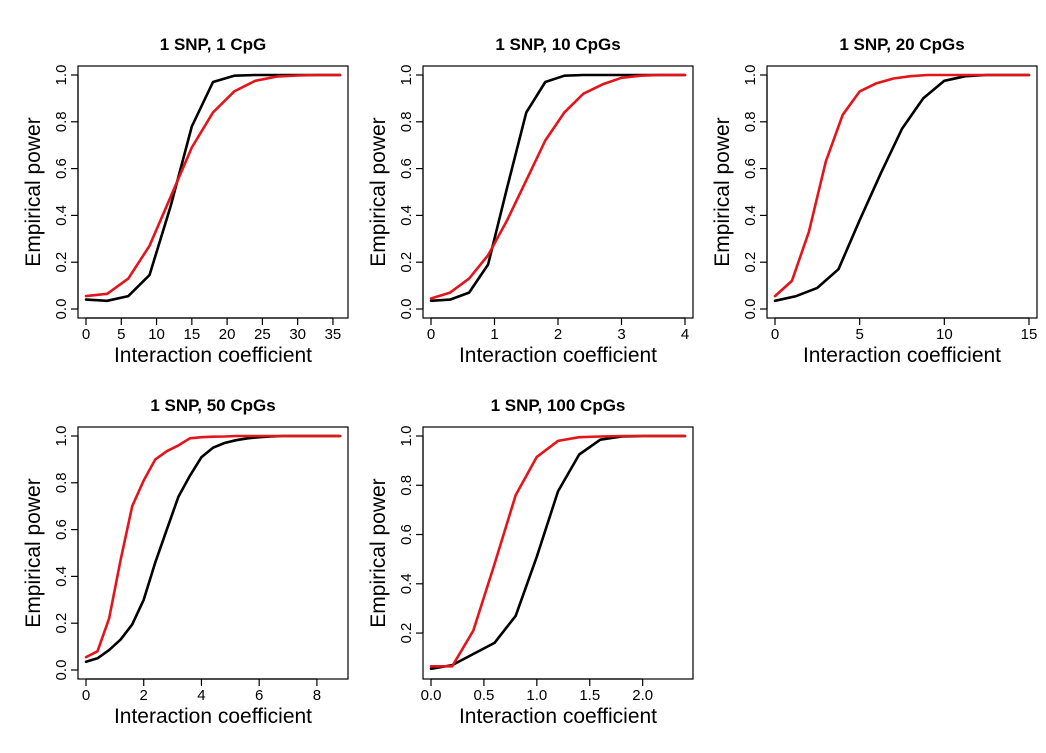 The width and height of the screenshot is (1046, 753). Describe the element at coordinates (212, 405) in the screenshot. I see `chart-title: 1 SNP, 50 CpGs` at that location.